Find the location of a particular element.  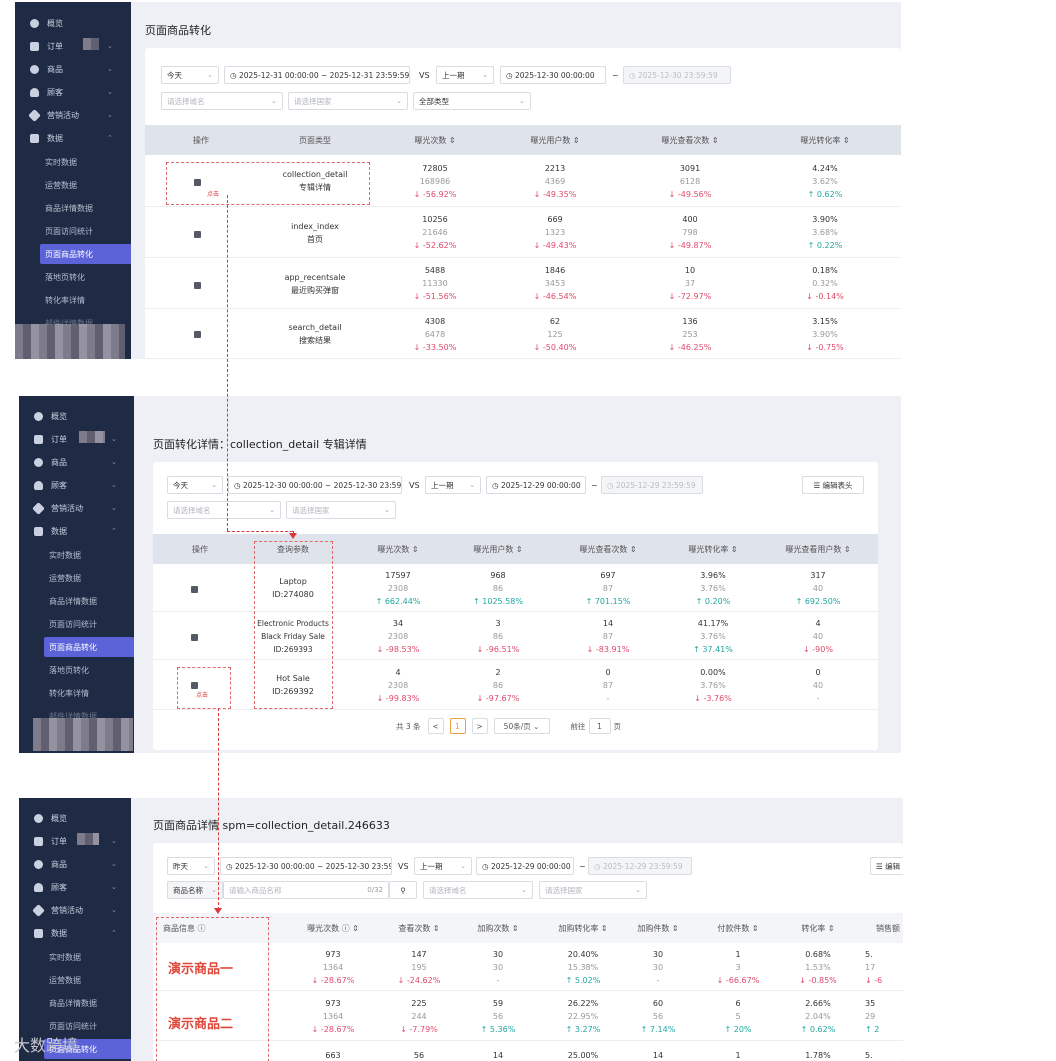

page-size-select: 50条/页 ⌄ is located at coordinates (521, 726).